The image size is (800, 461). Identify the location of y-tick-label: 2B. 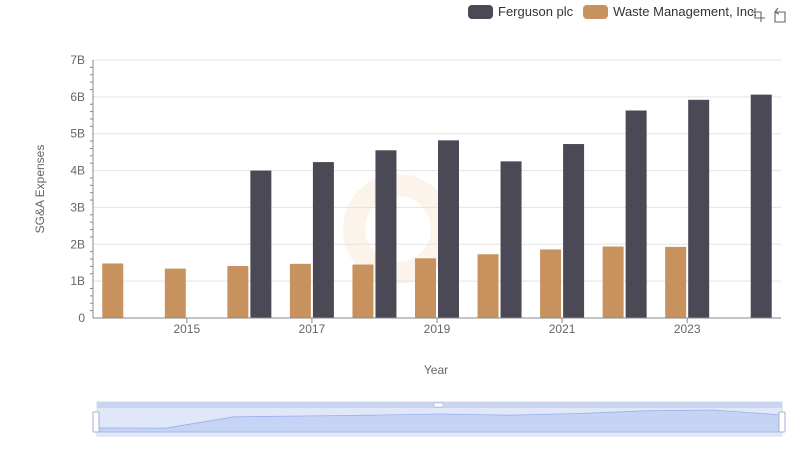
(77, 244).